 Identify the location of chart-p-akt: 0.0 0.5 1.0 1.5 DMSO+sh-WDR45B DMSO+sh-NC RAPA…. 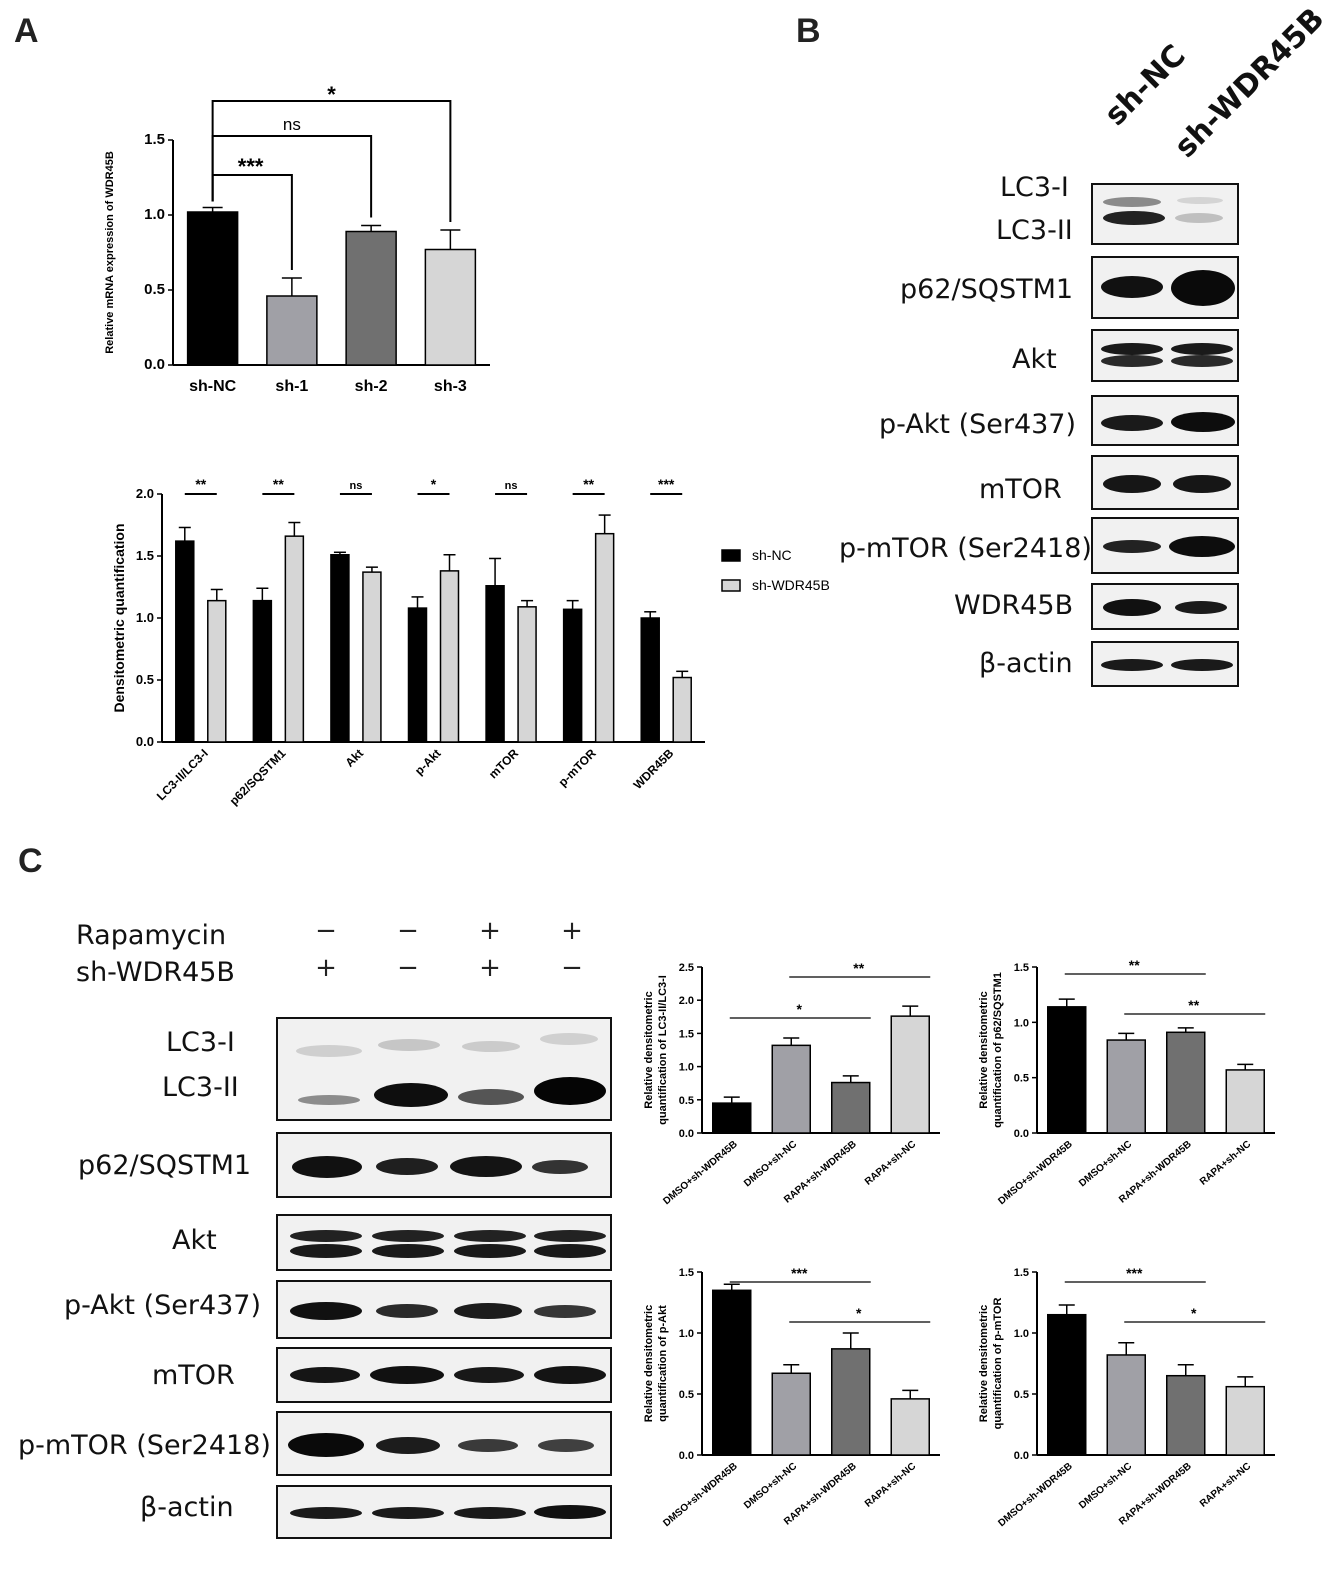
(791, 1397).